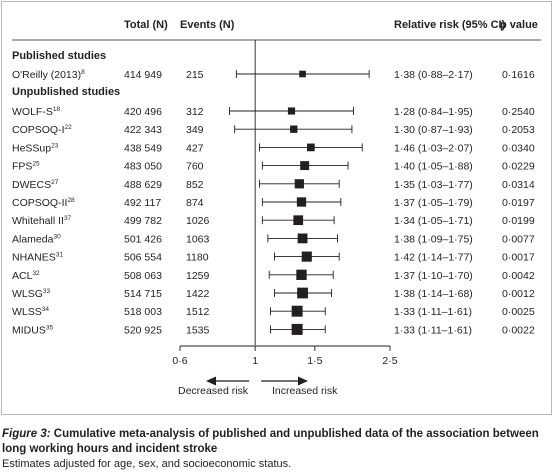  What do you see at coordinates (303, 381) in the screenshot?
I see `increased-risk-arrowhead` at bounding box center [303, 381].